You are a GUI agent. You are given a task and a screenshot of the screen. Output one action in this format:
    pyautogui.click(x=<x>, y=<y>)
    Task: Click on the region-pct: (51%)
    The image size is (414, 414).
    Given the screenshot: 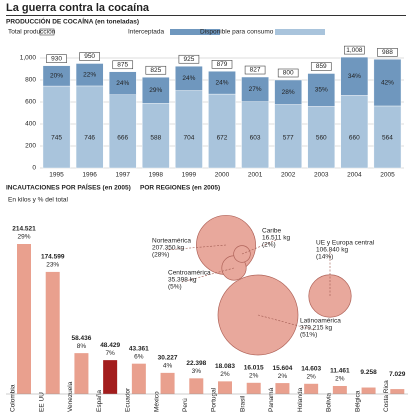 What is the action you would take?
    pyautogui.click(x=308, y=335)
    